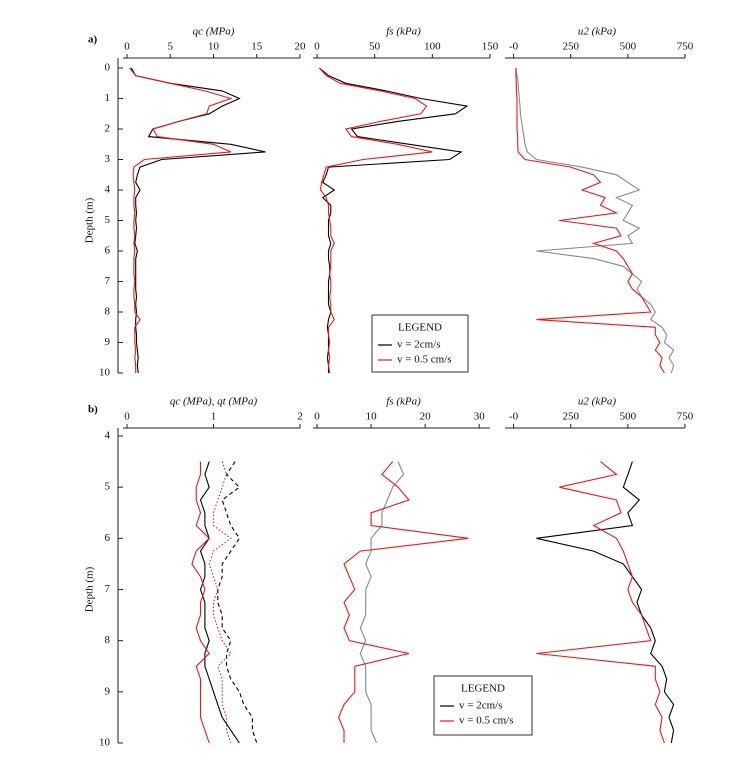  What do you see at coordinates (108, 159) in the screenshot?
I see `tick-label: 3` at bounding box center [108, 159].